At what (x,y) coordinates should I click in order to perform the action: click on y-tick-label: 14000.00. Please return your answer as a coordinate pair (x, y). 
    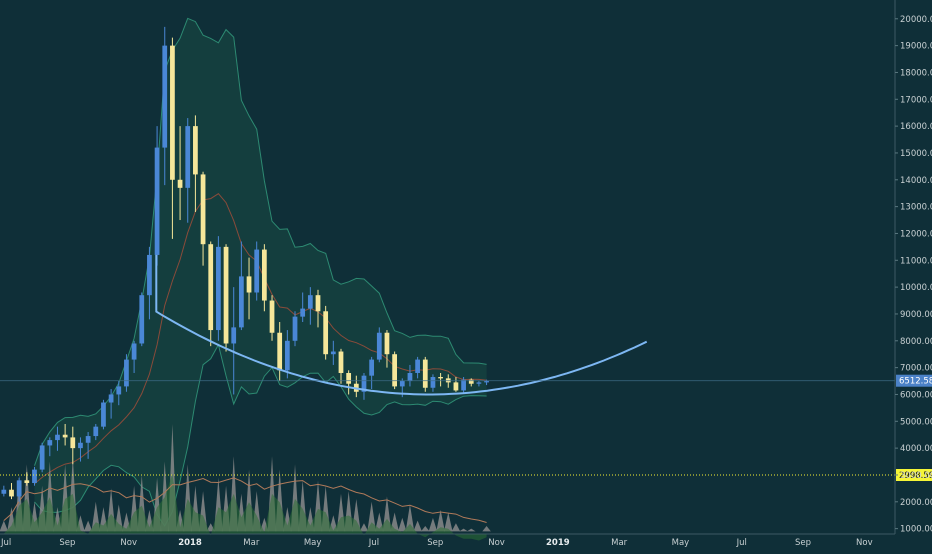
    Looking at the image, I should click on (916, 181).